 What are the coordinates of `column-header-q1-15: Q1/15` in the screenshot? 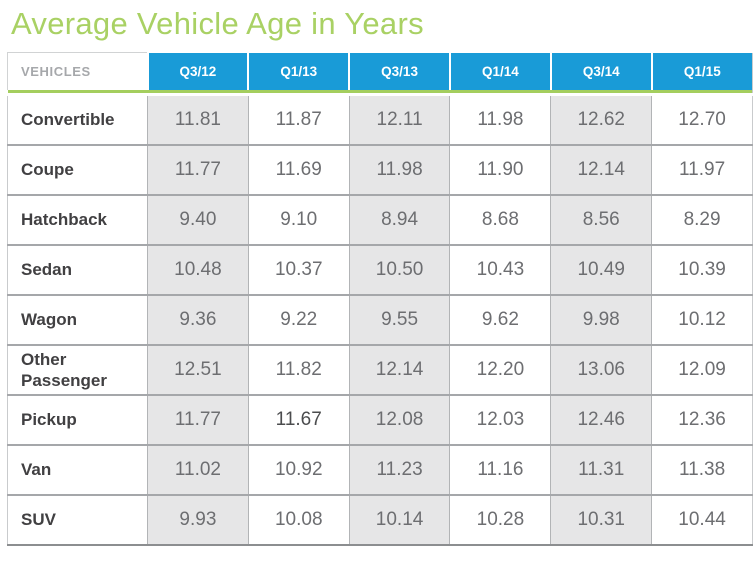 It's located at (701, 71).